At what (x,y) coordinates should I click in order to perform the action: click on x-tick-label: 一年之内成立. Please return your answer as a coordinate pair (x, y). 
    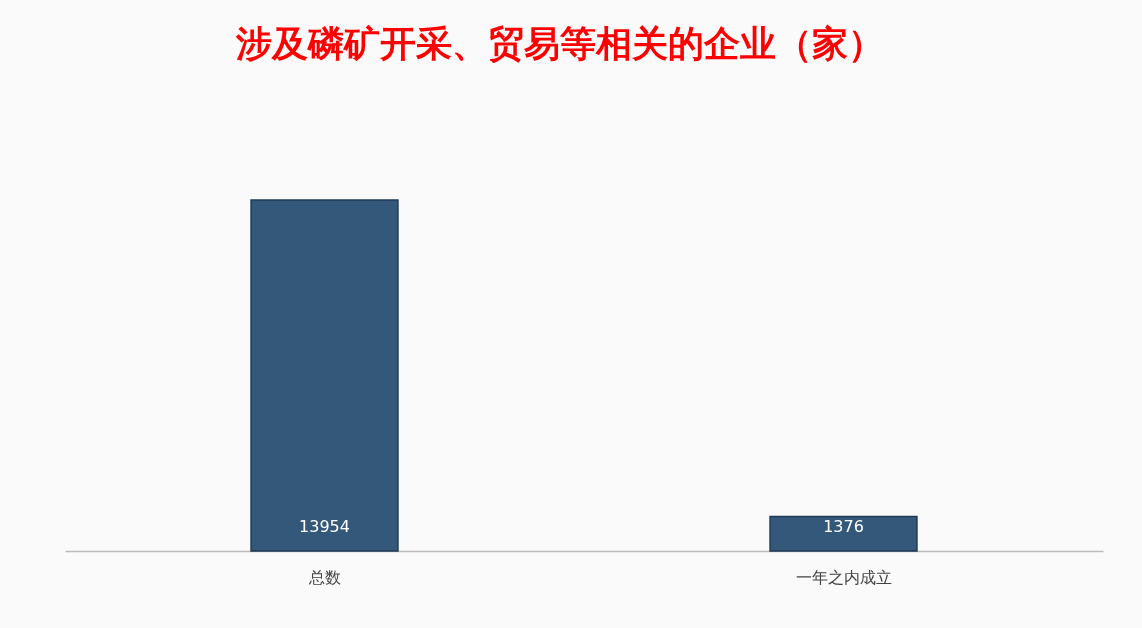
    Looking at the image, I should click on (843, 577).